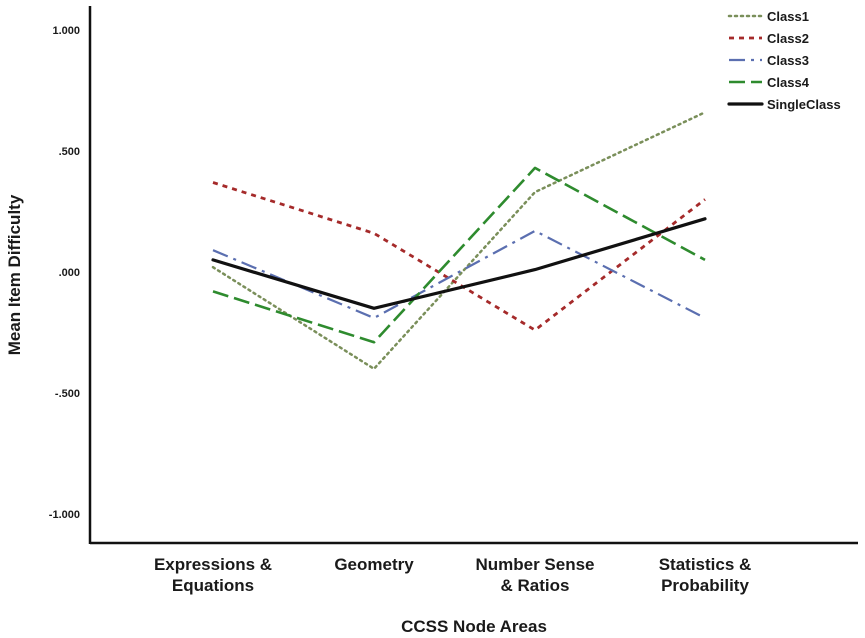 The height and width of the screenshot is (638, 865). Describe the element at coordinates (67, 394) in the screenshot. I see `y-tick-label: -.500` at that location.